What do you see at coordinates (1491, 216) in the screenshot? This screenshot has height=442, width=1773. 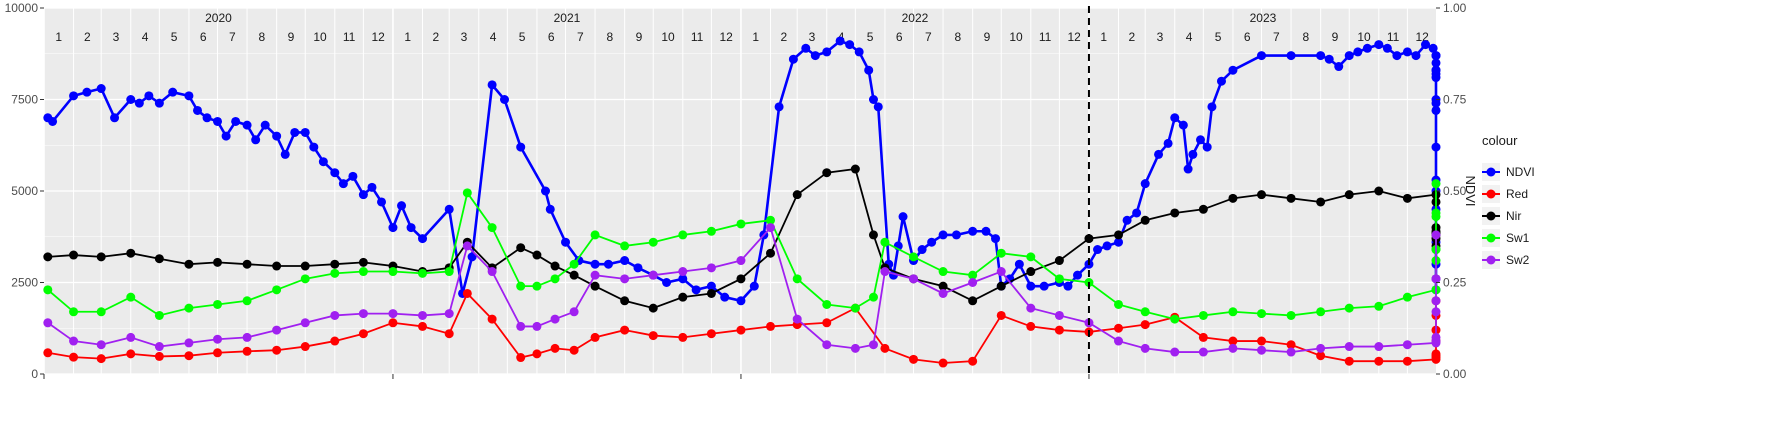 I see `legend-key-nir` at bounding box center [1491, 216].